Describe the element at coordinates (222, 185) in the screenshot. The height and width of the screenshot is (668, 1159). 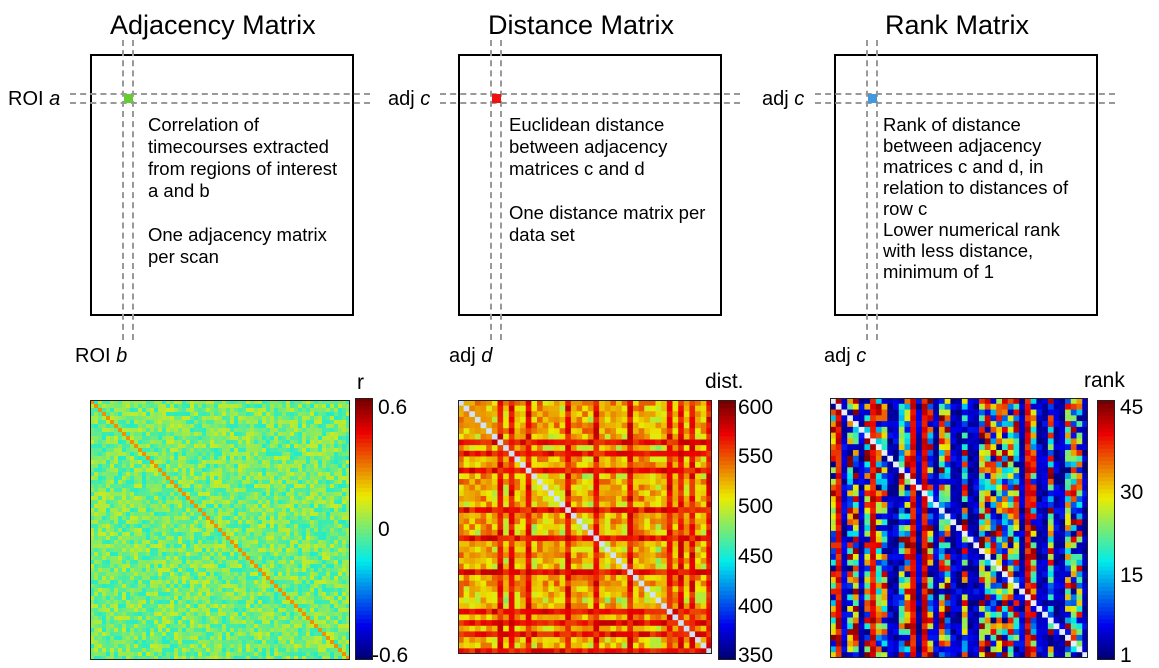
I see `adjacency-schematic-box` at that location.